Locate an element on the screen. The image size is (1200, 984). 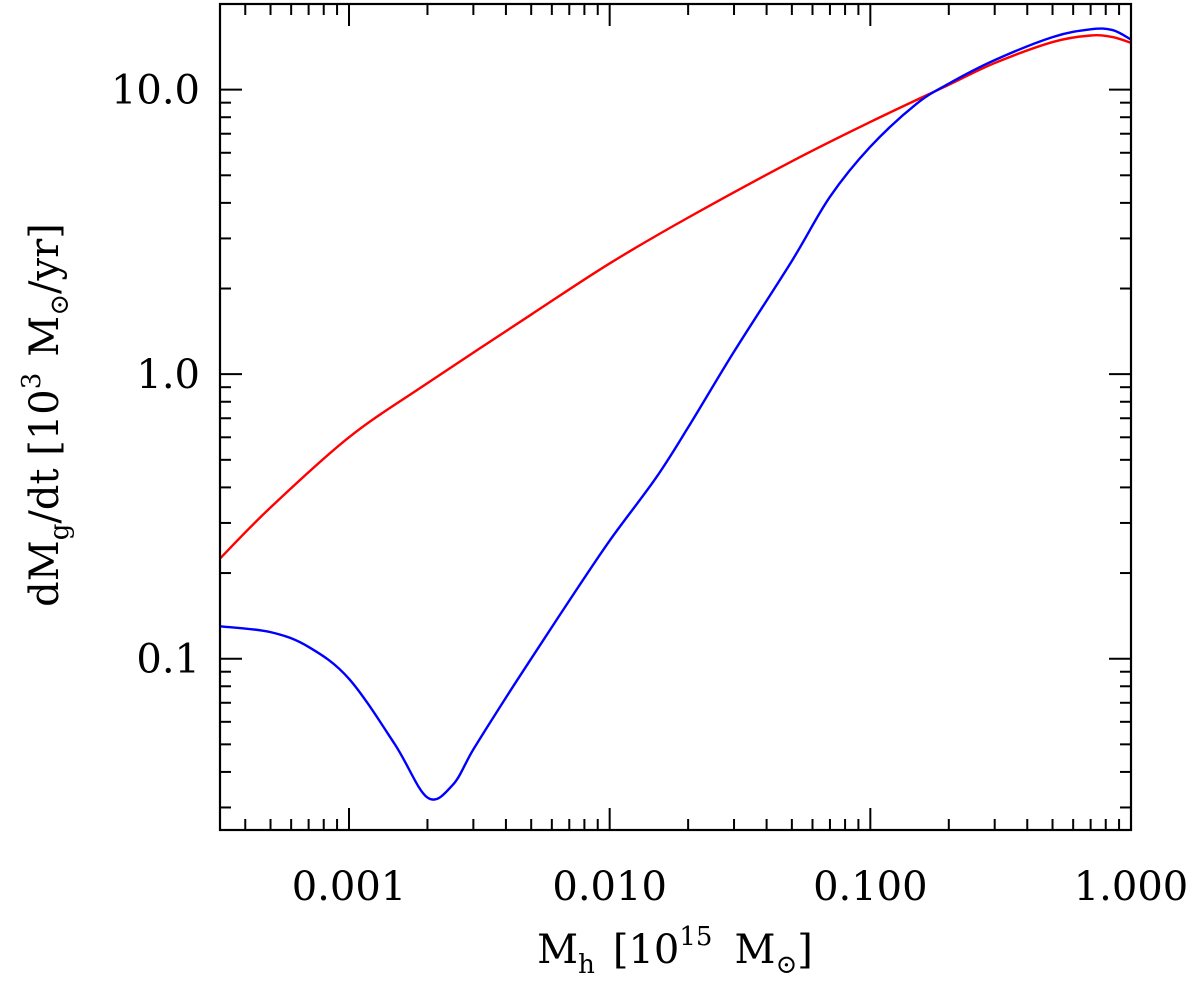
y-tick-label: 1.0 is located at coordinates (168, 375).